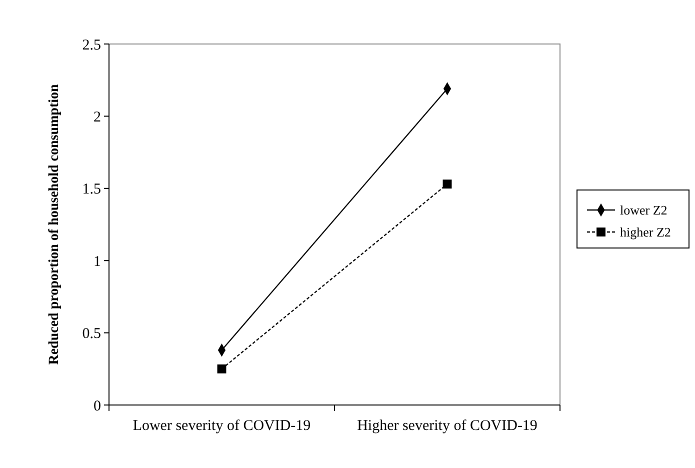 This screenshot has width=695, height=468. I want to click on y-tick-label: 2.5, so click(91, 45).